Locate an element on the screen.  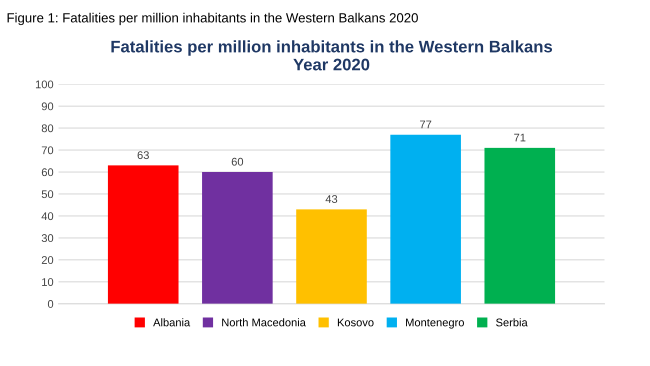
data-label: 60 is located at coordinates (238, 162).